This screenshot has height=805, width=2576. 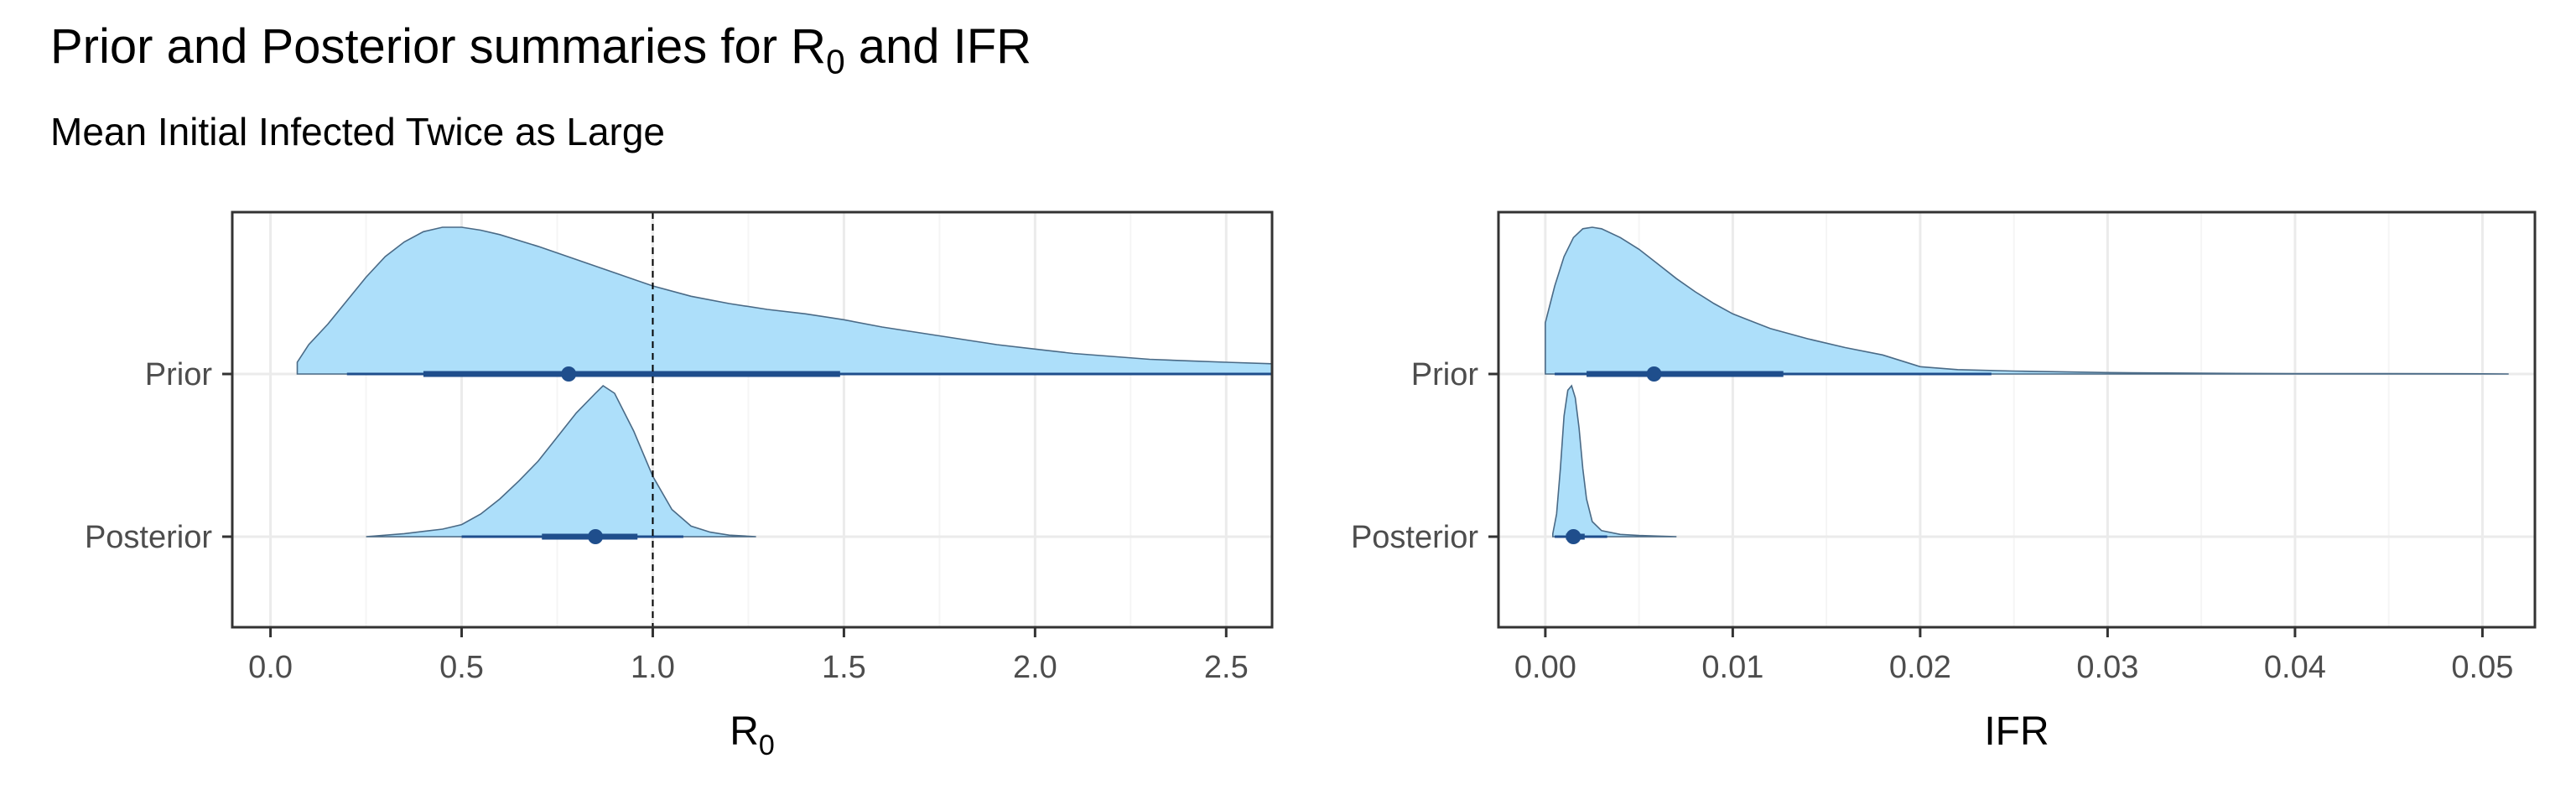 What do you see at coordinates (2295, 667) in the screenshot?
I see `x-tick-label: 0.04` at bounding box center [2295, 667].